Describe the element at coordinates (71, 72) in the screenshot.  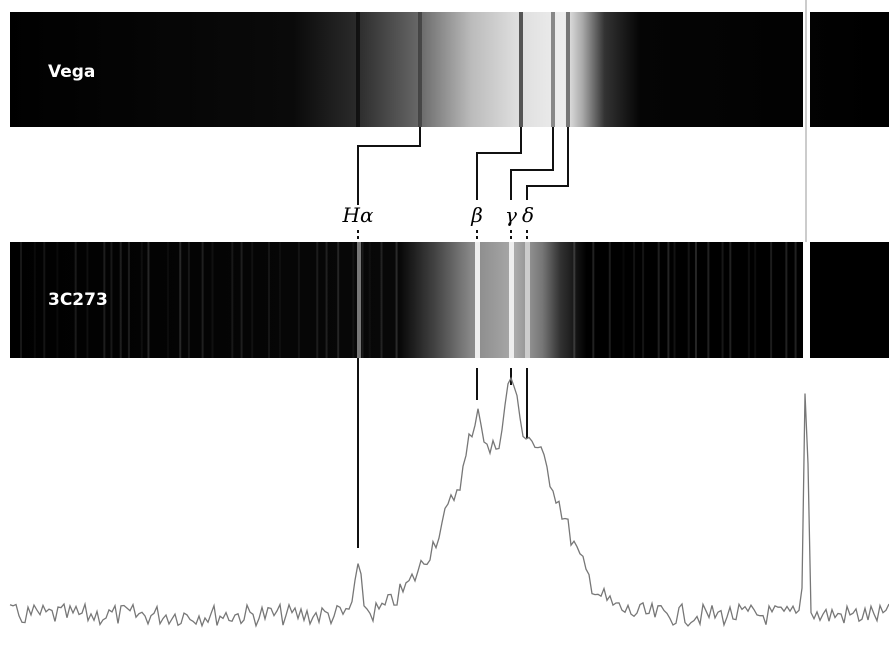
I see `spectrum-label: Vega` at that location.